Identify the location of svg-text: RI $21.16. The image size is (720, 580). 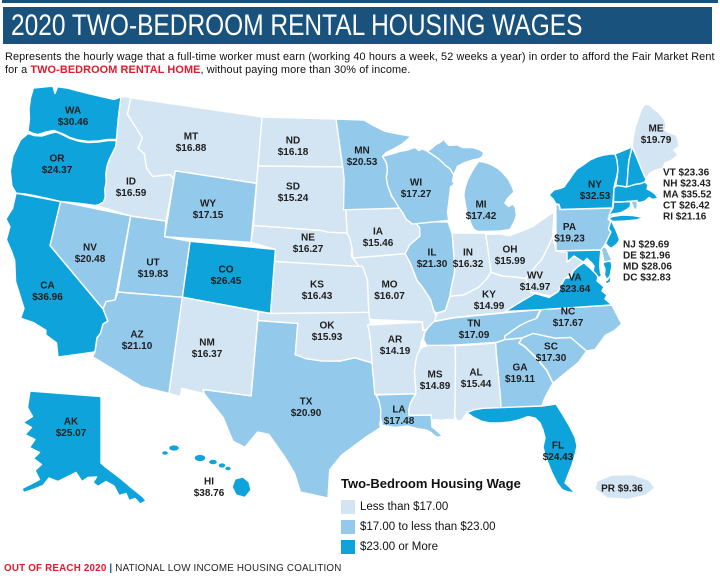
(685, 217).